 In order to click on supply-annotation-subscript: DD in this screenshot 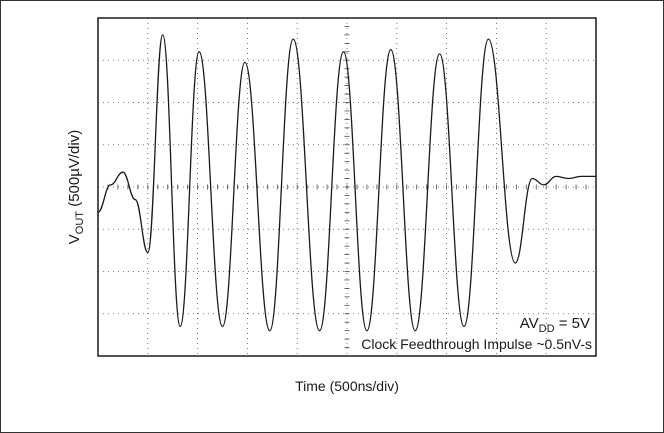, I will do `click(547, 329)`.